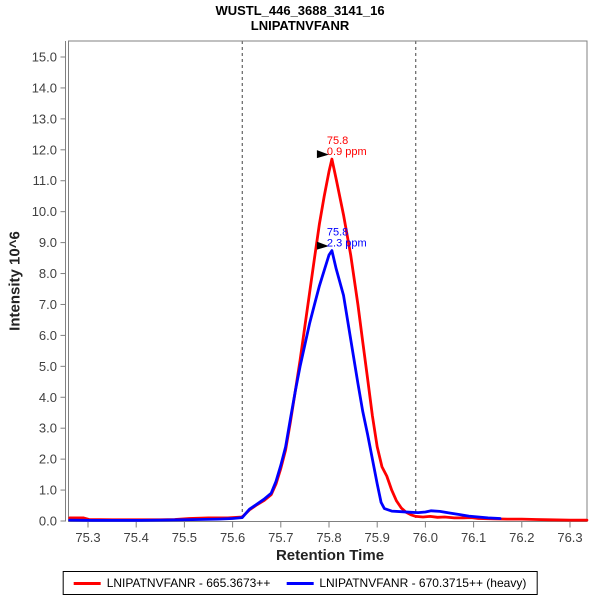 This screenshot has width=600, height=600. Describe the element at coordinates (232, 537) in the screenshot. I see `x-tick-label: 75.6` at that location.